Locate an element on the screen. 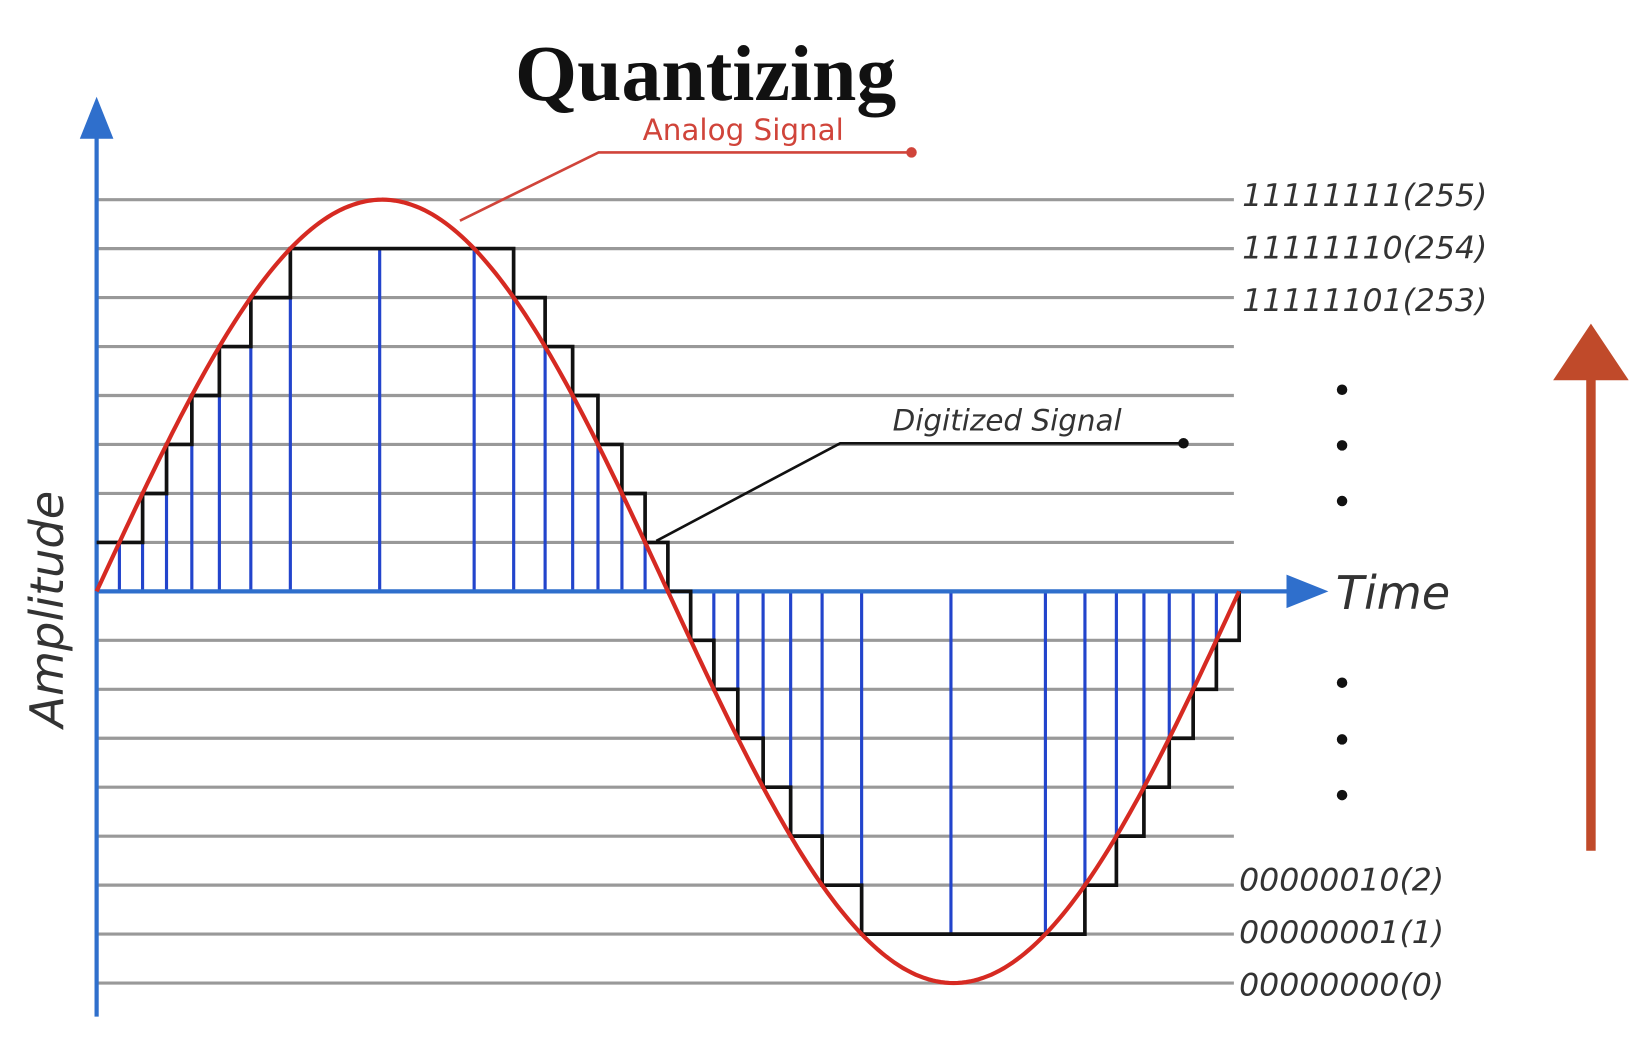  level-label: 11111101(253) is located at coordinates (1364, 301).